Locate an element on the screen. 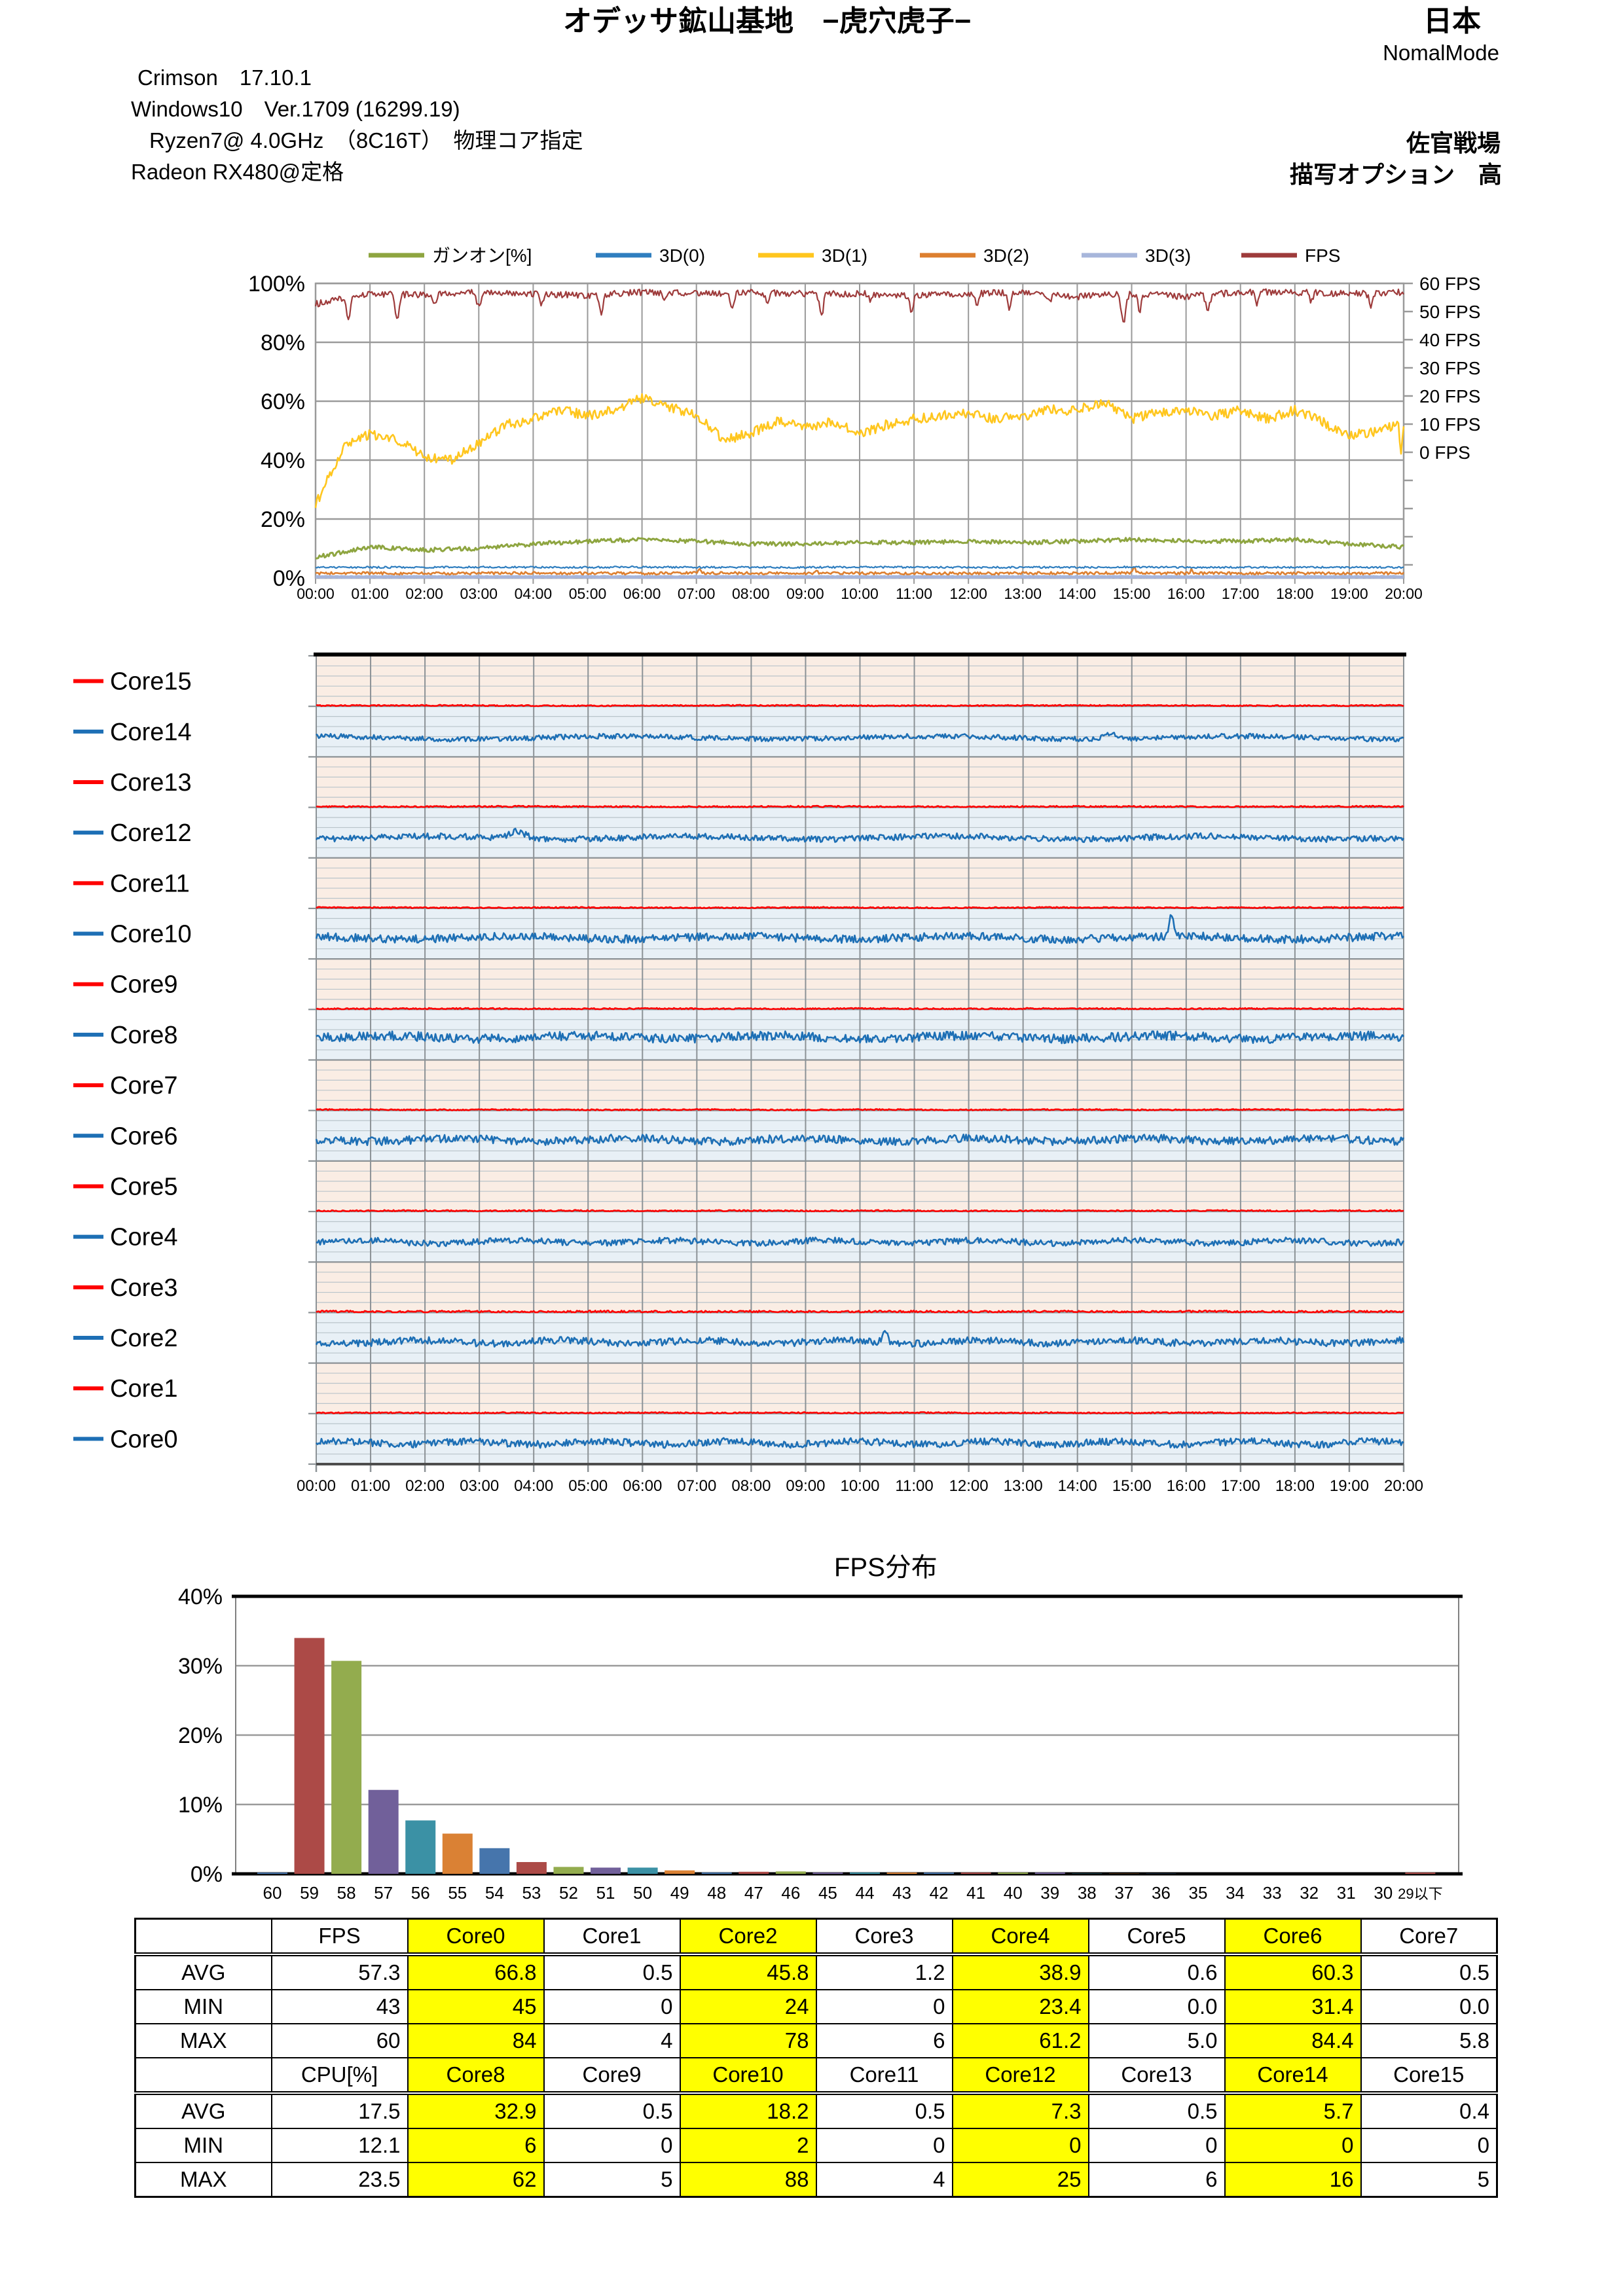 This screenshot has width=1623, height=2296. svg-text: 32 is located at coordinates (1309, 1893).